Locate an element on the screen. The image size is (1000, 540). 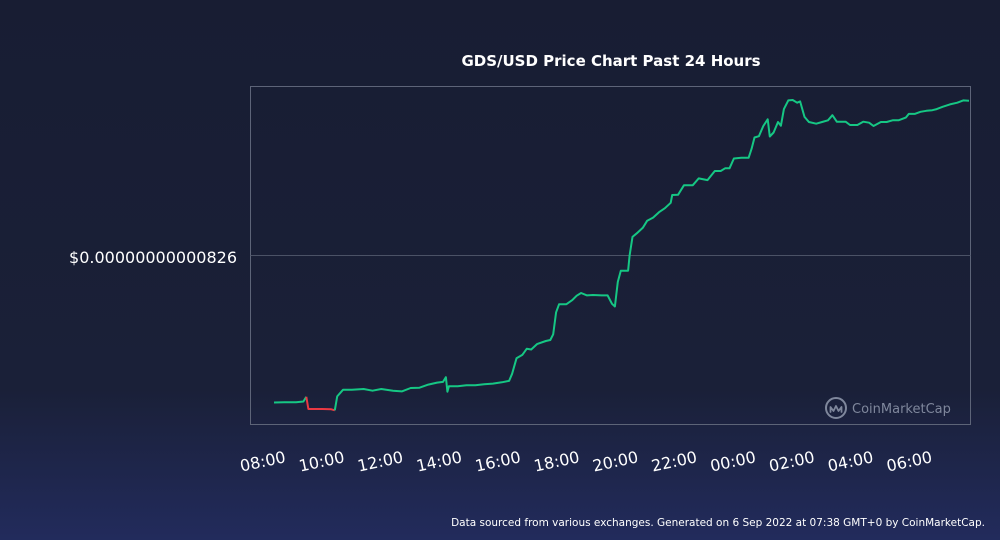
coinmarketcap-logo-icon is located at coordinates (836, 408).